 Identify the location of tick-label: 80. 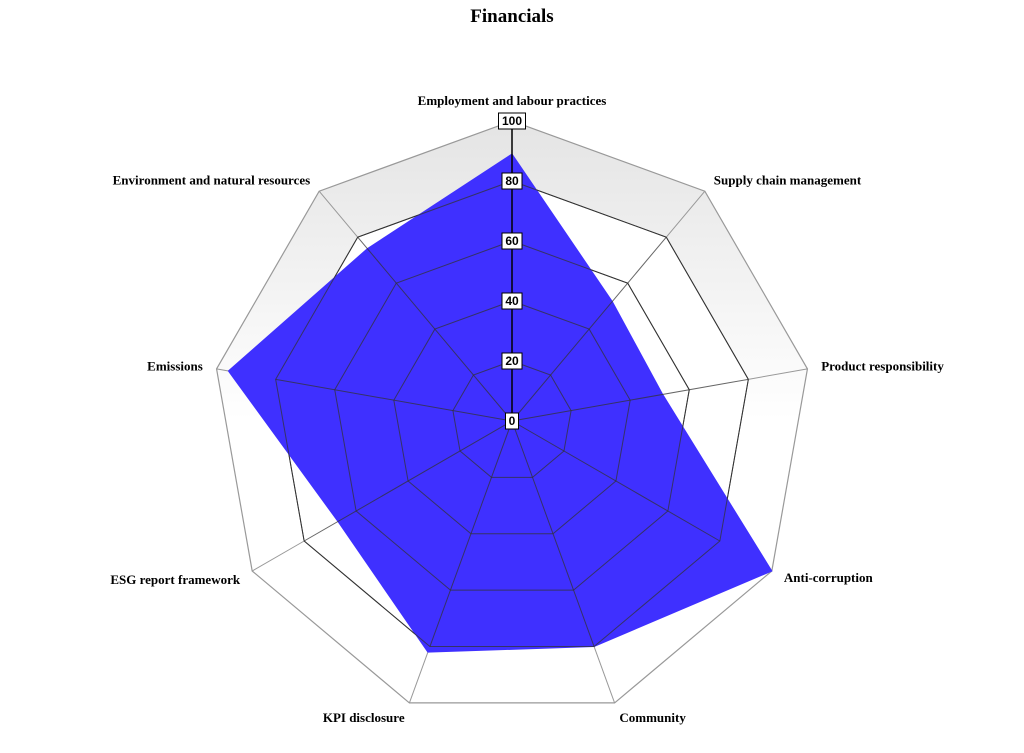
(512, 181).